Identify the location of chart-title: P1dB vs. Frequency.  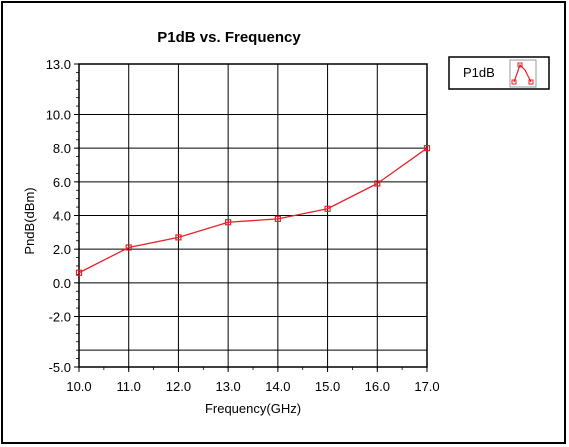
(229, 37).